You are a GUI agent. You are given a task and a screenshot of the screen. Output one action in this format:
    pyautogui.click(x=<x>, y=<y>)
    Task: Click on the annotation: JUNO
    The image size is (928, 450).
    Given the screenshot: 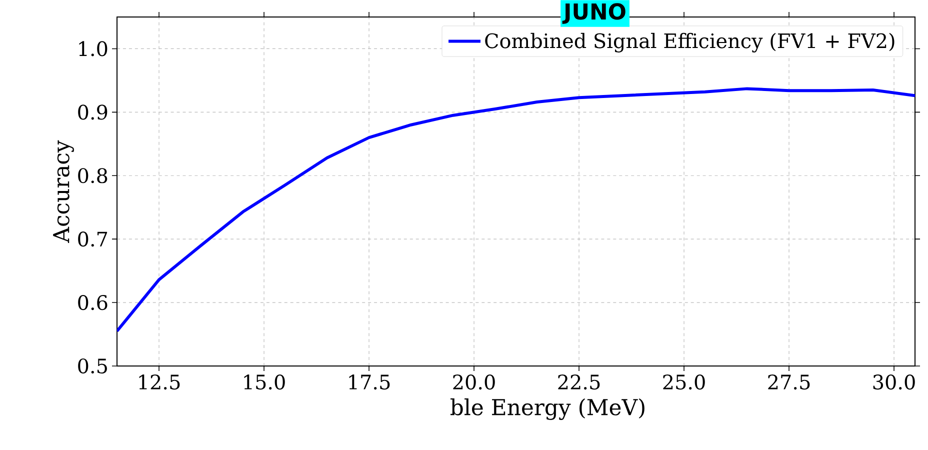 What is the action you would take?
    pyautogui.click(x=594, y=13)
    